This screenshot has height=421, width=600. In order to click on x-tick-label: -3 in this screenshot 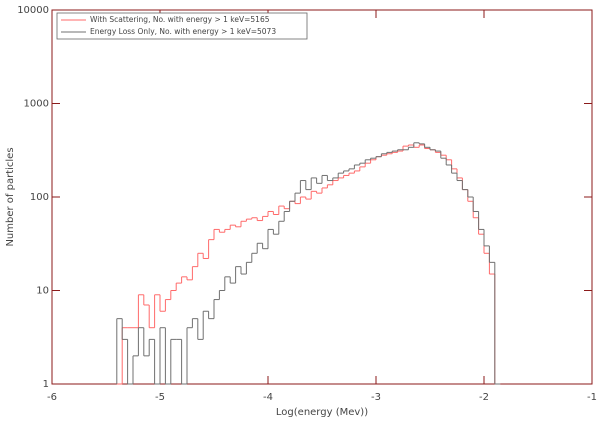, I will do `click(376, 397)`.